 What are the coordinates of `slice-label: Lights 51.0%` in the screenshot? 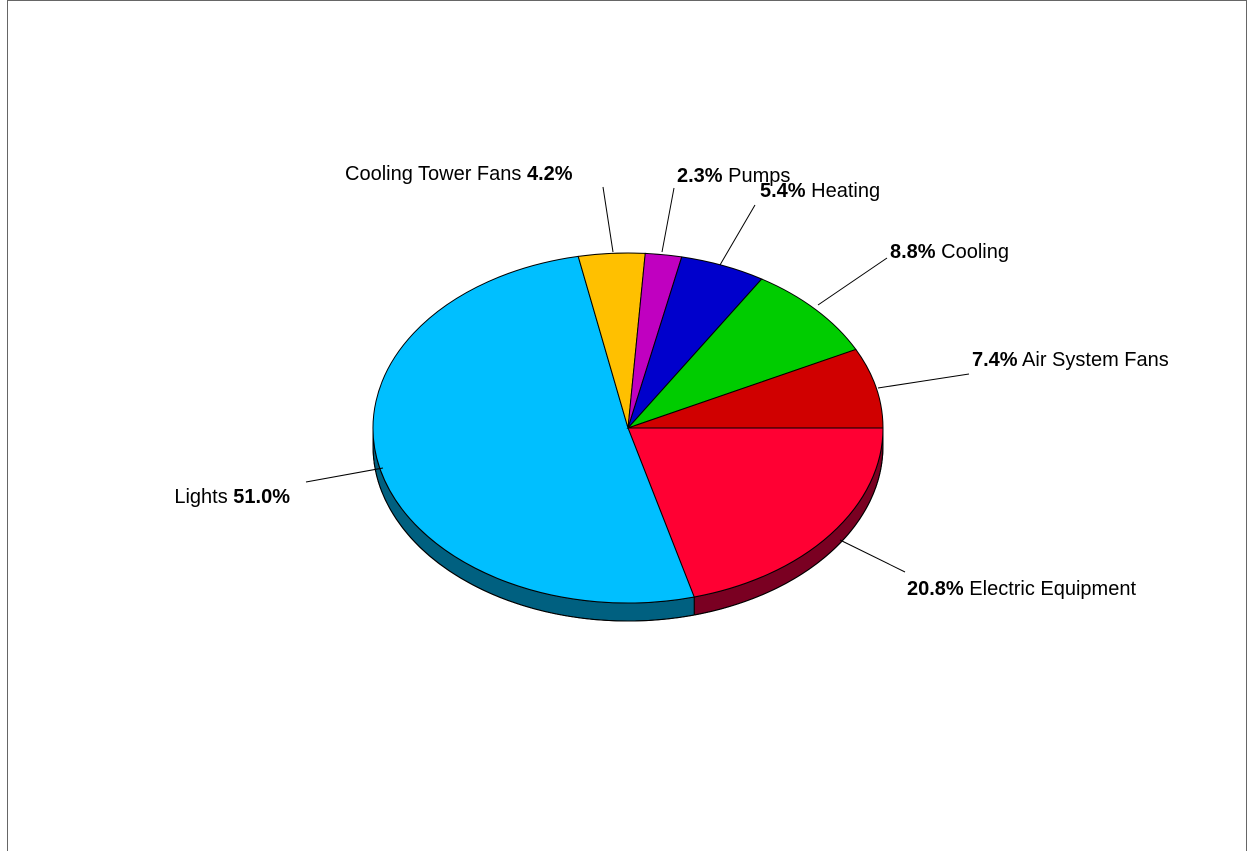 It's located at (232, 497).